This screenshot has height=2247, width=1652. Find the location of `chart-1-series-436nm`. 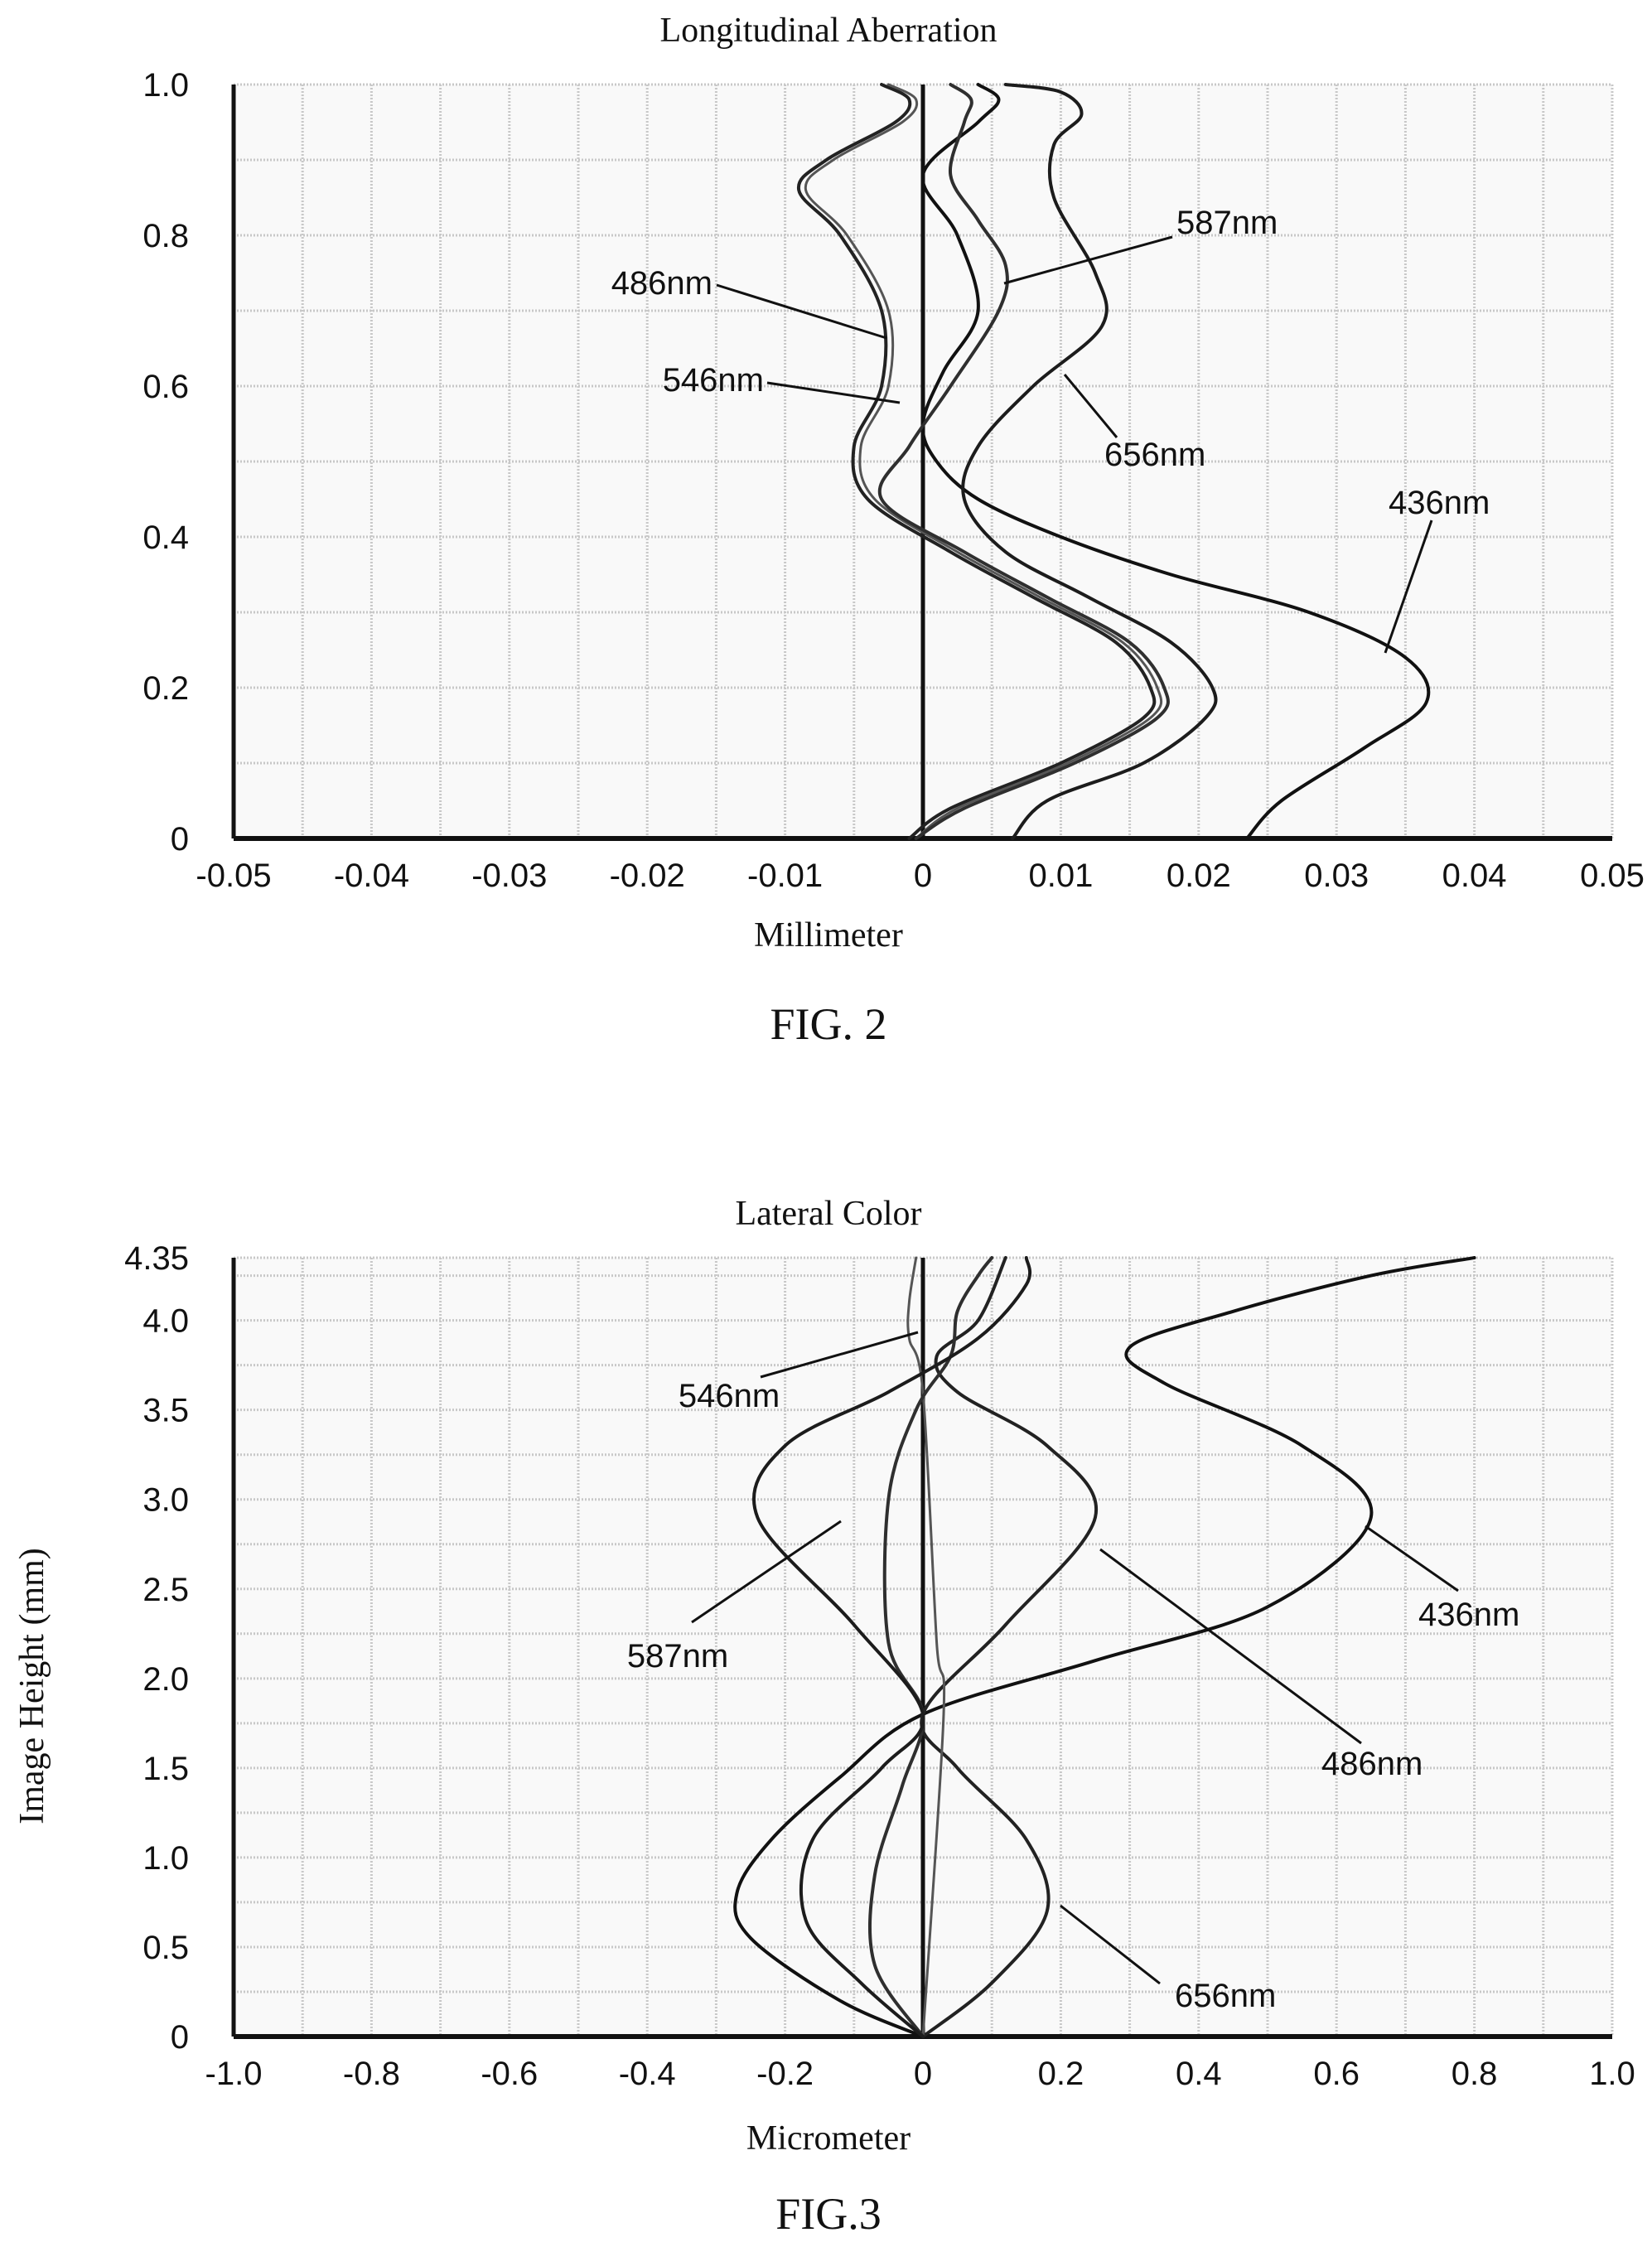

chart-1-series-436nm is located at coordinates (1175, 462).